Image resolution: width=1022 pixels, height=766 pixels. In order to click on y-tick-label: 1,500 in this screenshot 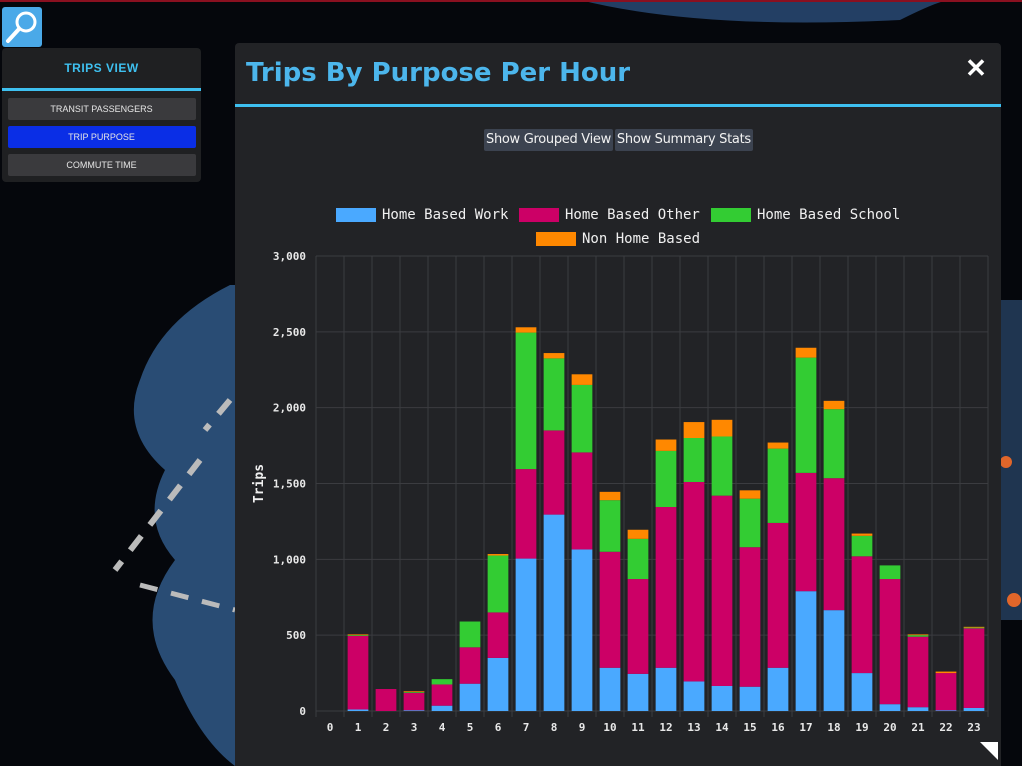, I will do `click(289, 484)`.